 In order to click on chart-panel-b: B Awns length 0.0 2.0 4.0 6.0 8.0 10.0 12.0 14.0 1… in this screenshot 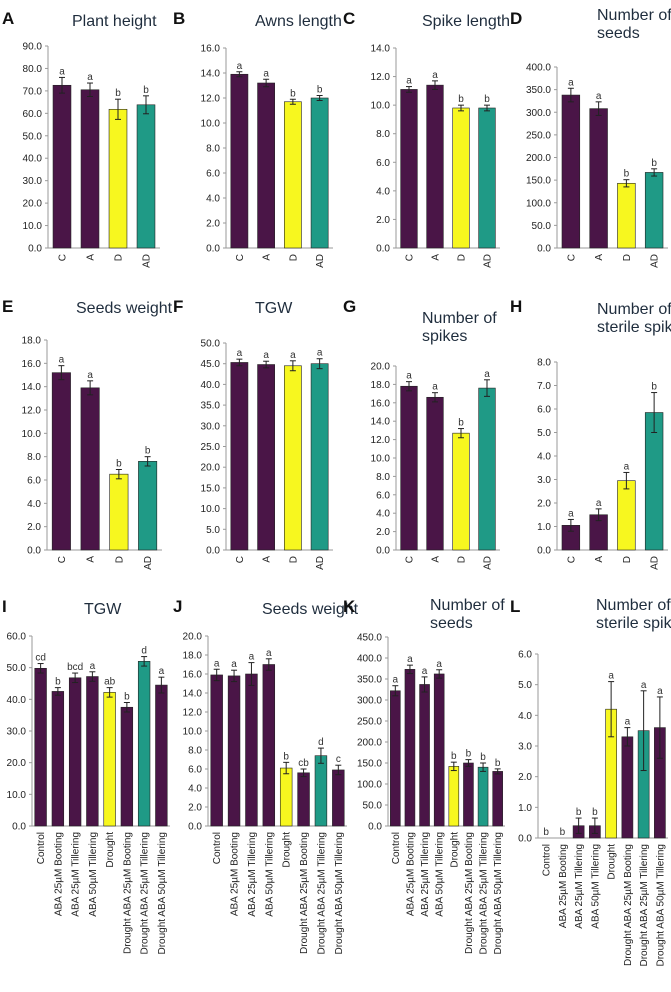, I will do `click(257, 138)`.